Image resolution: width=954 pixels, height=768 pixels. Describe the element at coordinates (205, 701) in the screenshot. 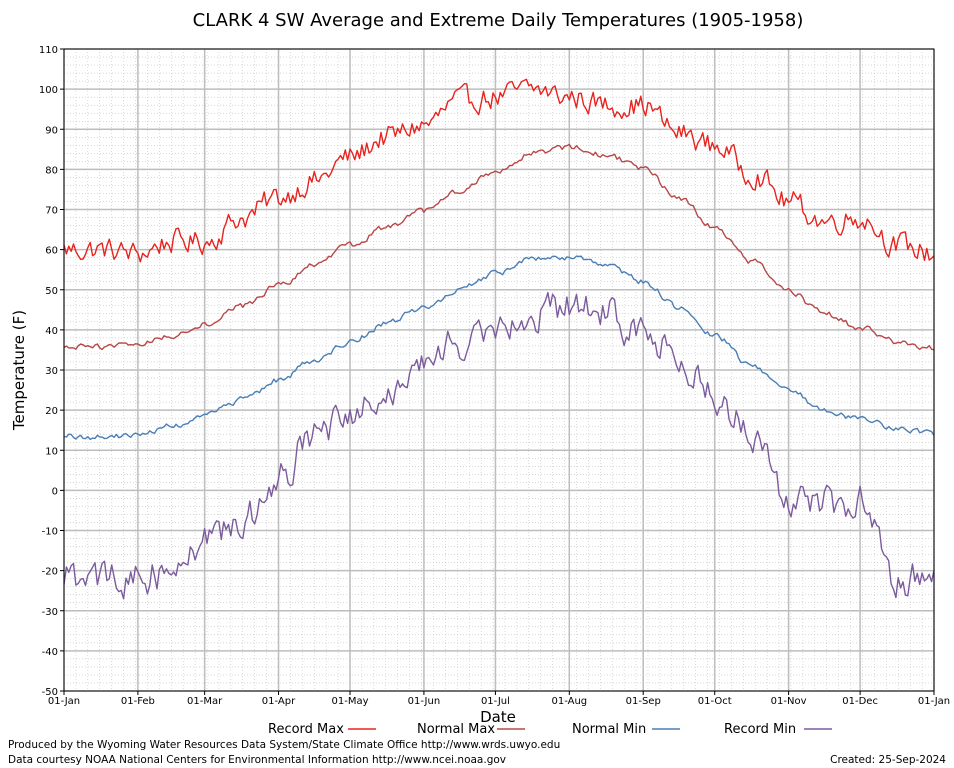

I see `x-tick-label: 01-Mar` at that location.